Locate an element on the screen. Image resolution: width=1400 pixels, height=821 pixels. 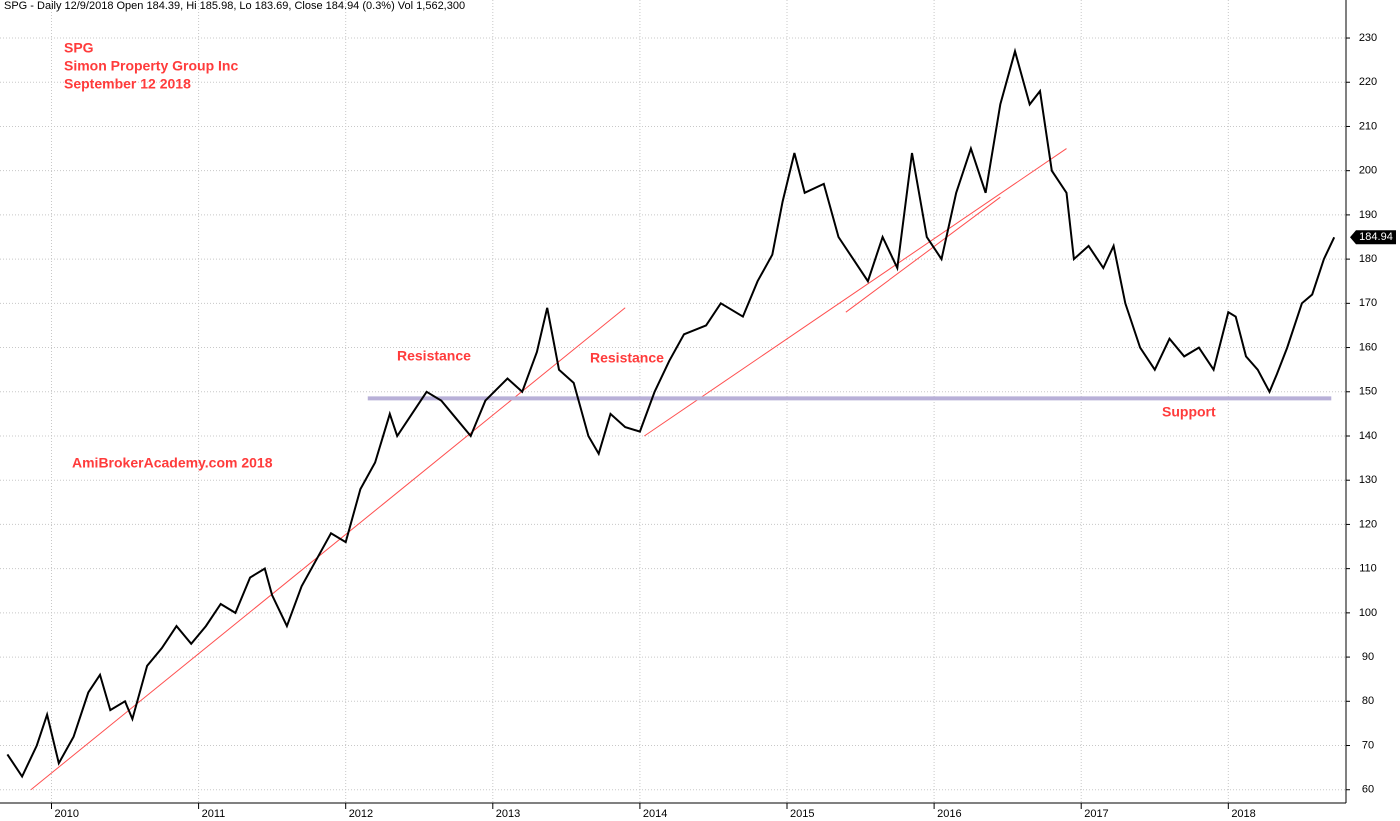
y-tick-label: 160 is located at coordinates (1368, 347).